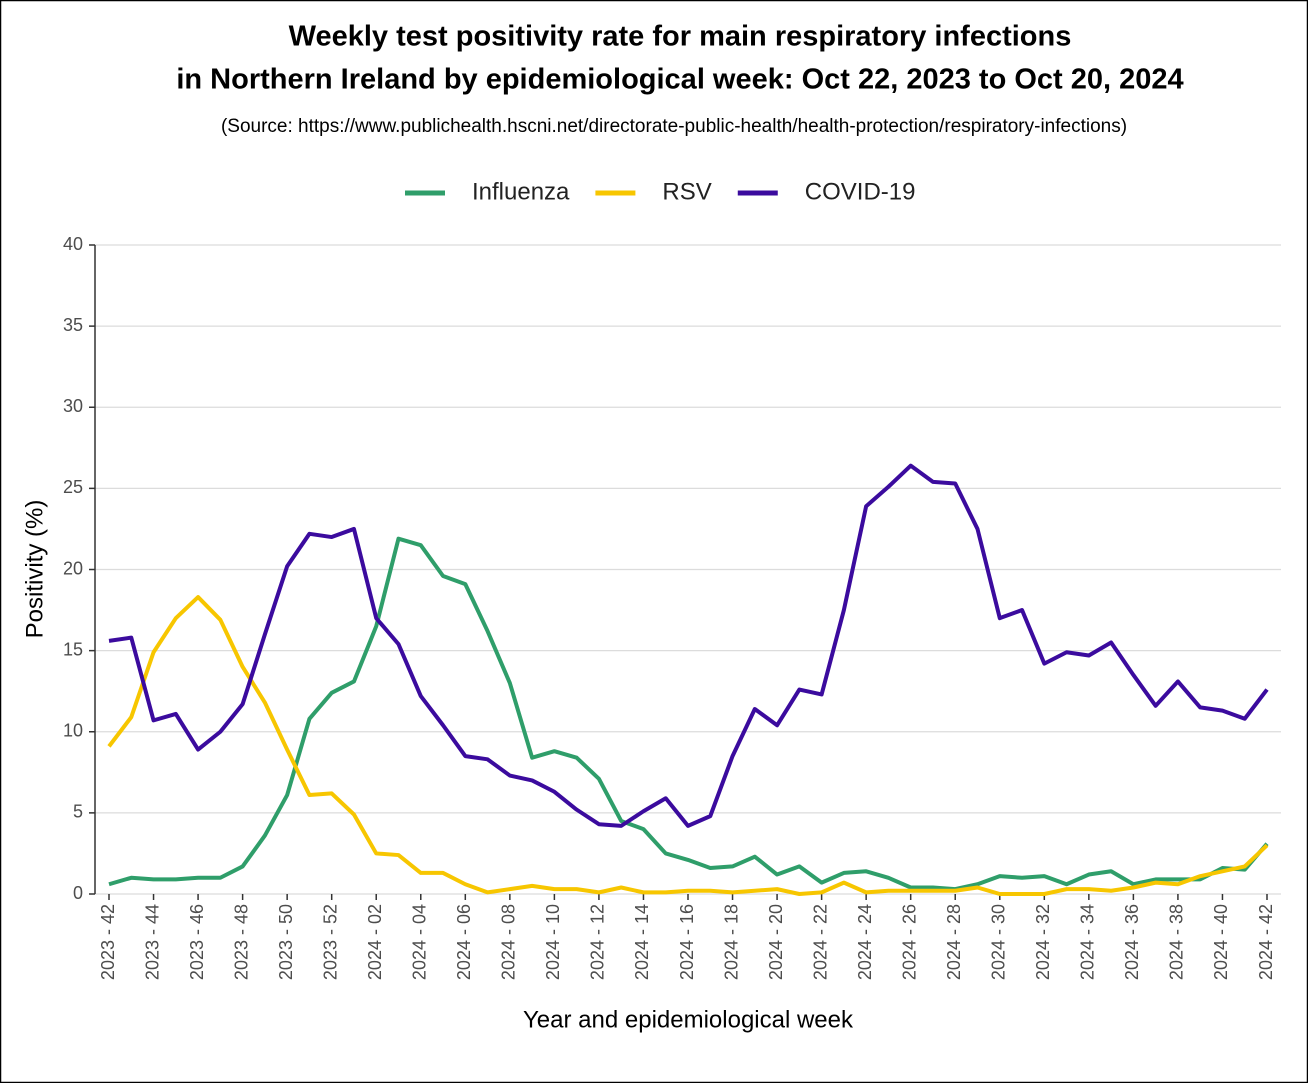 This screenshot has width=1308, height=1083. What do you see at coordinates (73, 244) in the screenshot?
I see `y-tick-label: 40` at bounding box center [73, 244].